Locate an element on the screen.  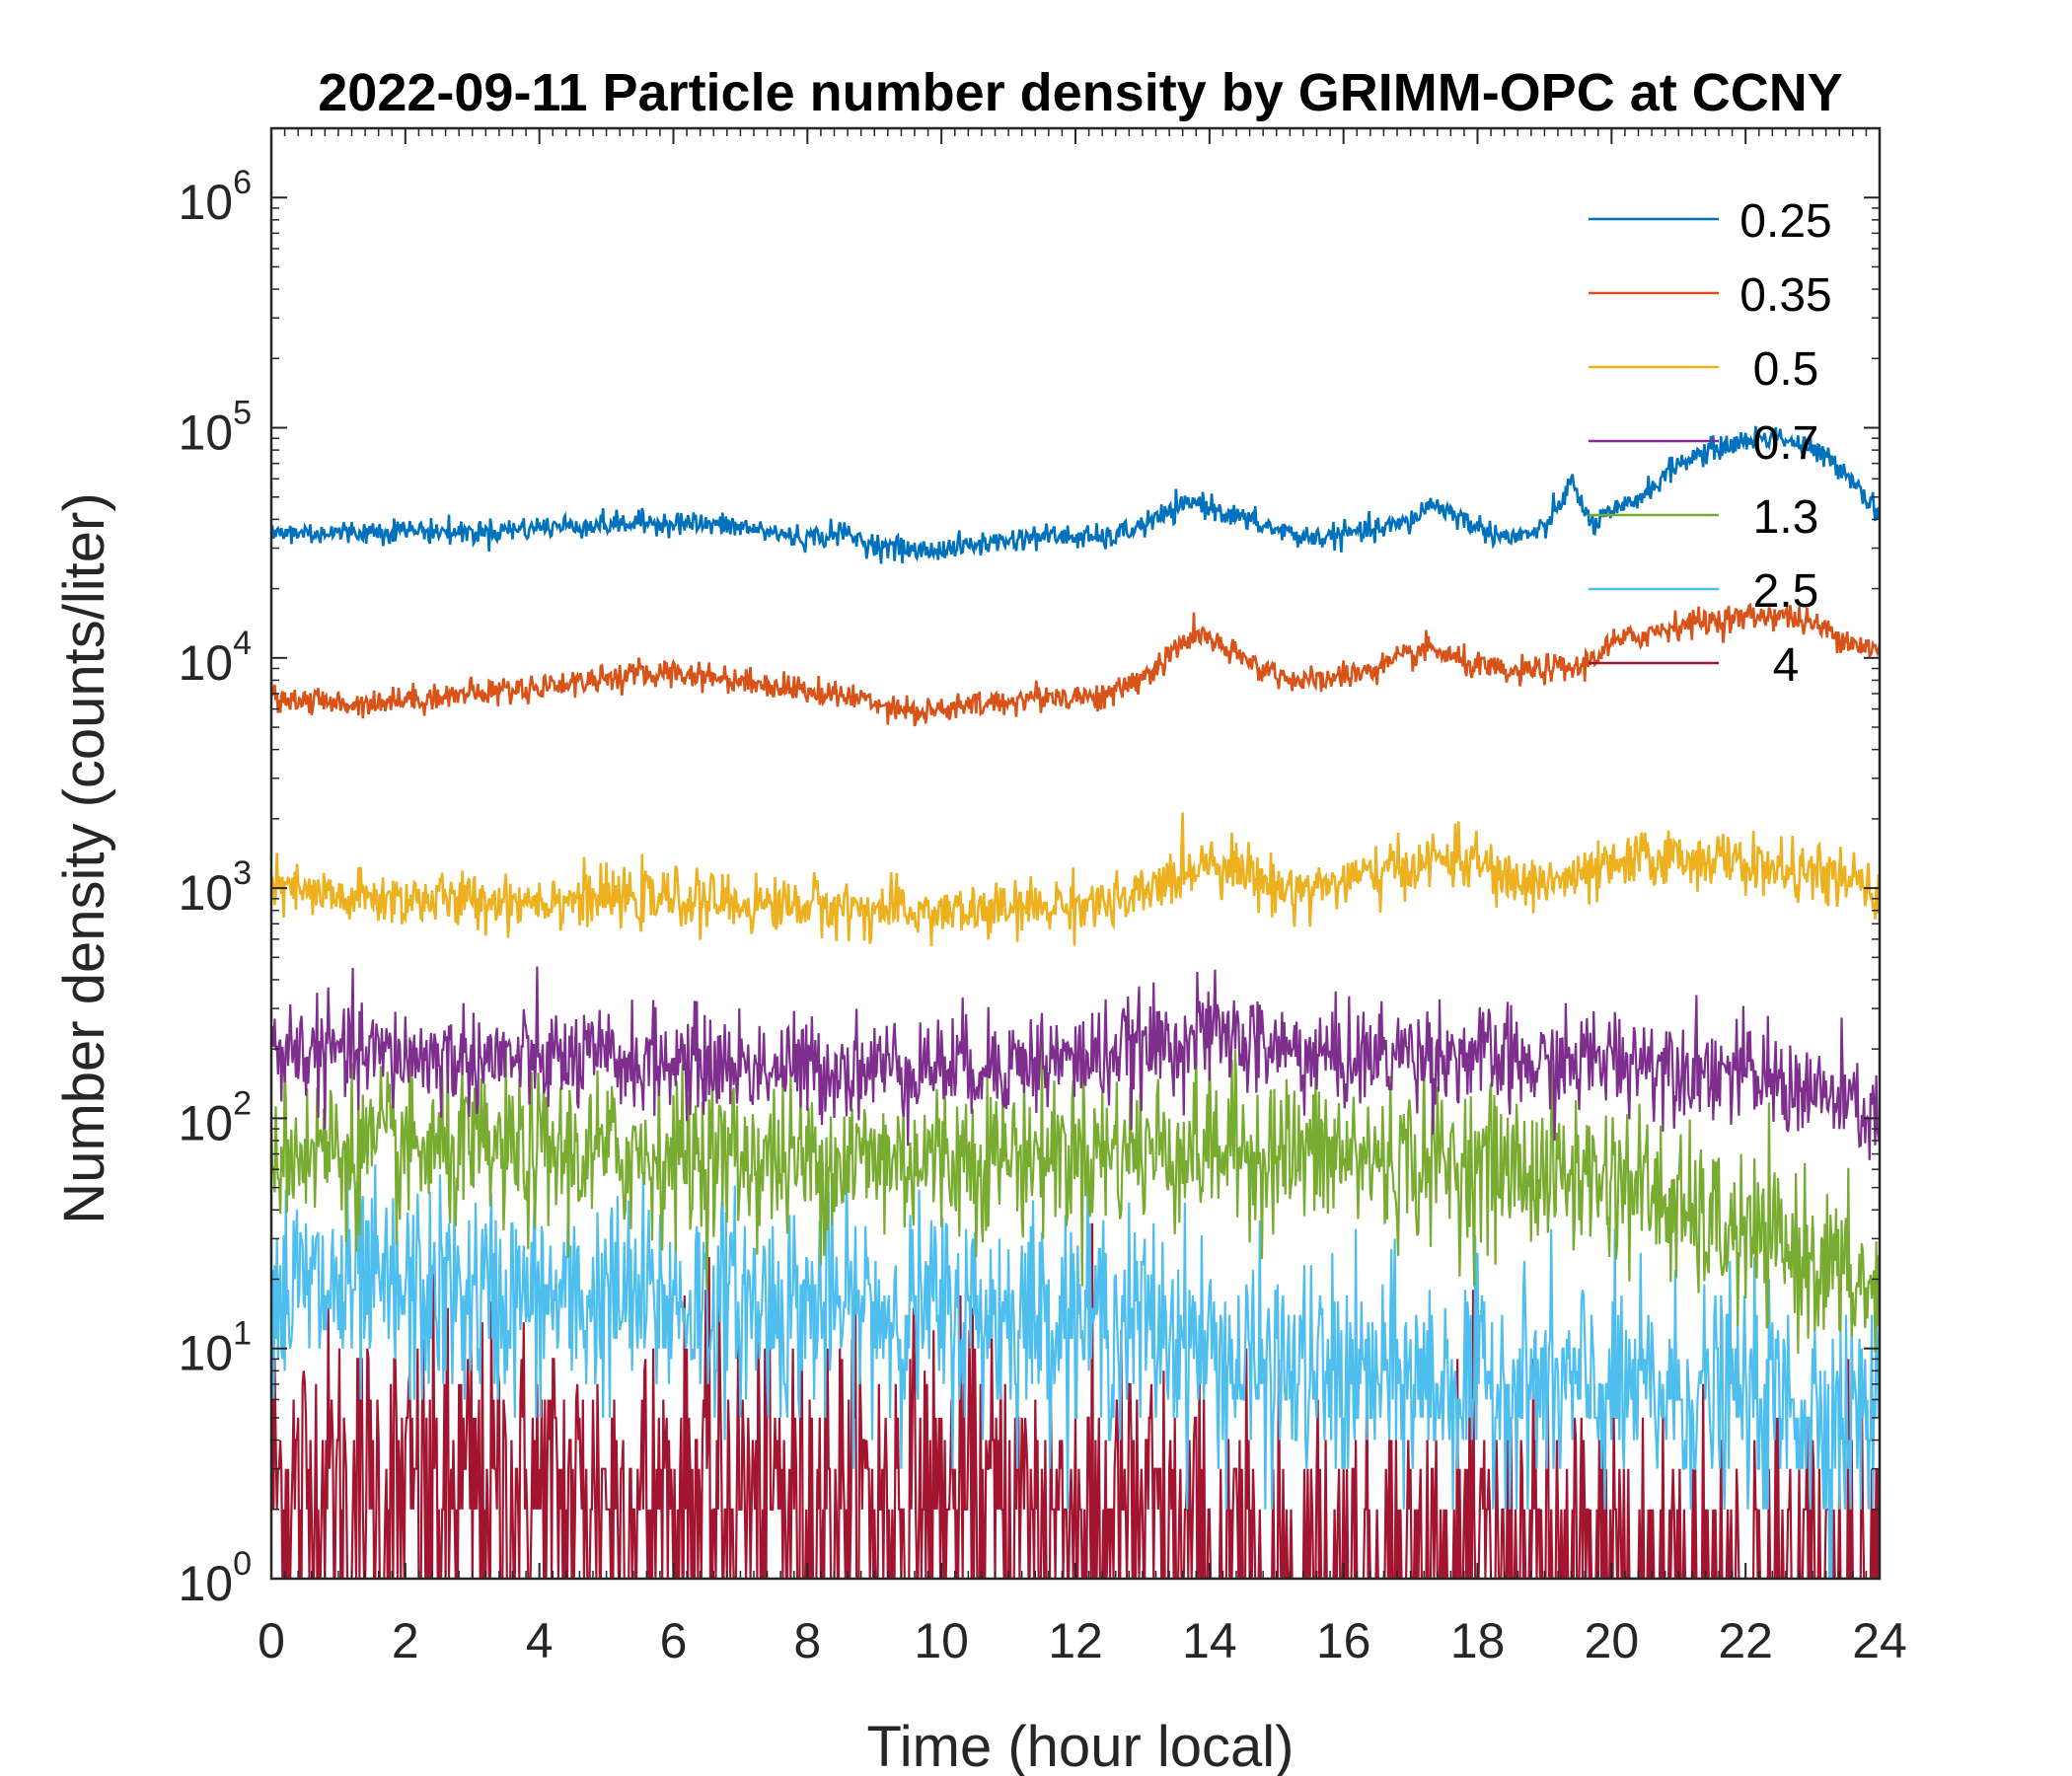
x-tick-label: 22 is located at coordinates (1746, 1640).